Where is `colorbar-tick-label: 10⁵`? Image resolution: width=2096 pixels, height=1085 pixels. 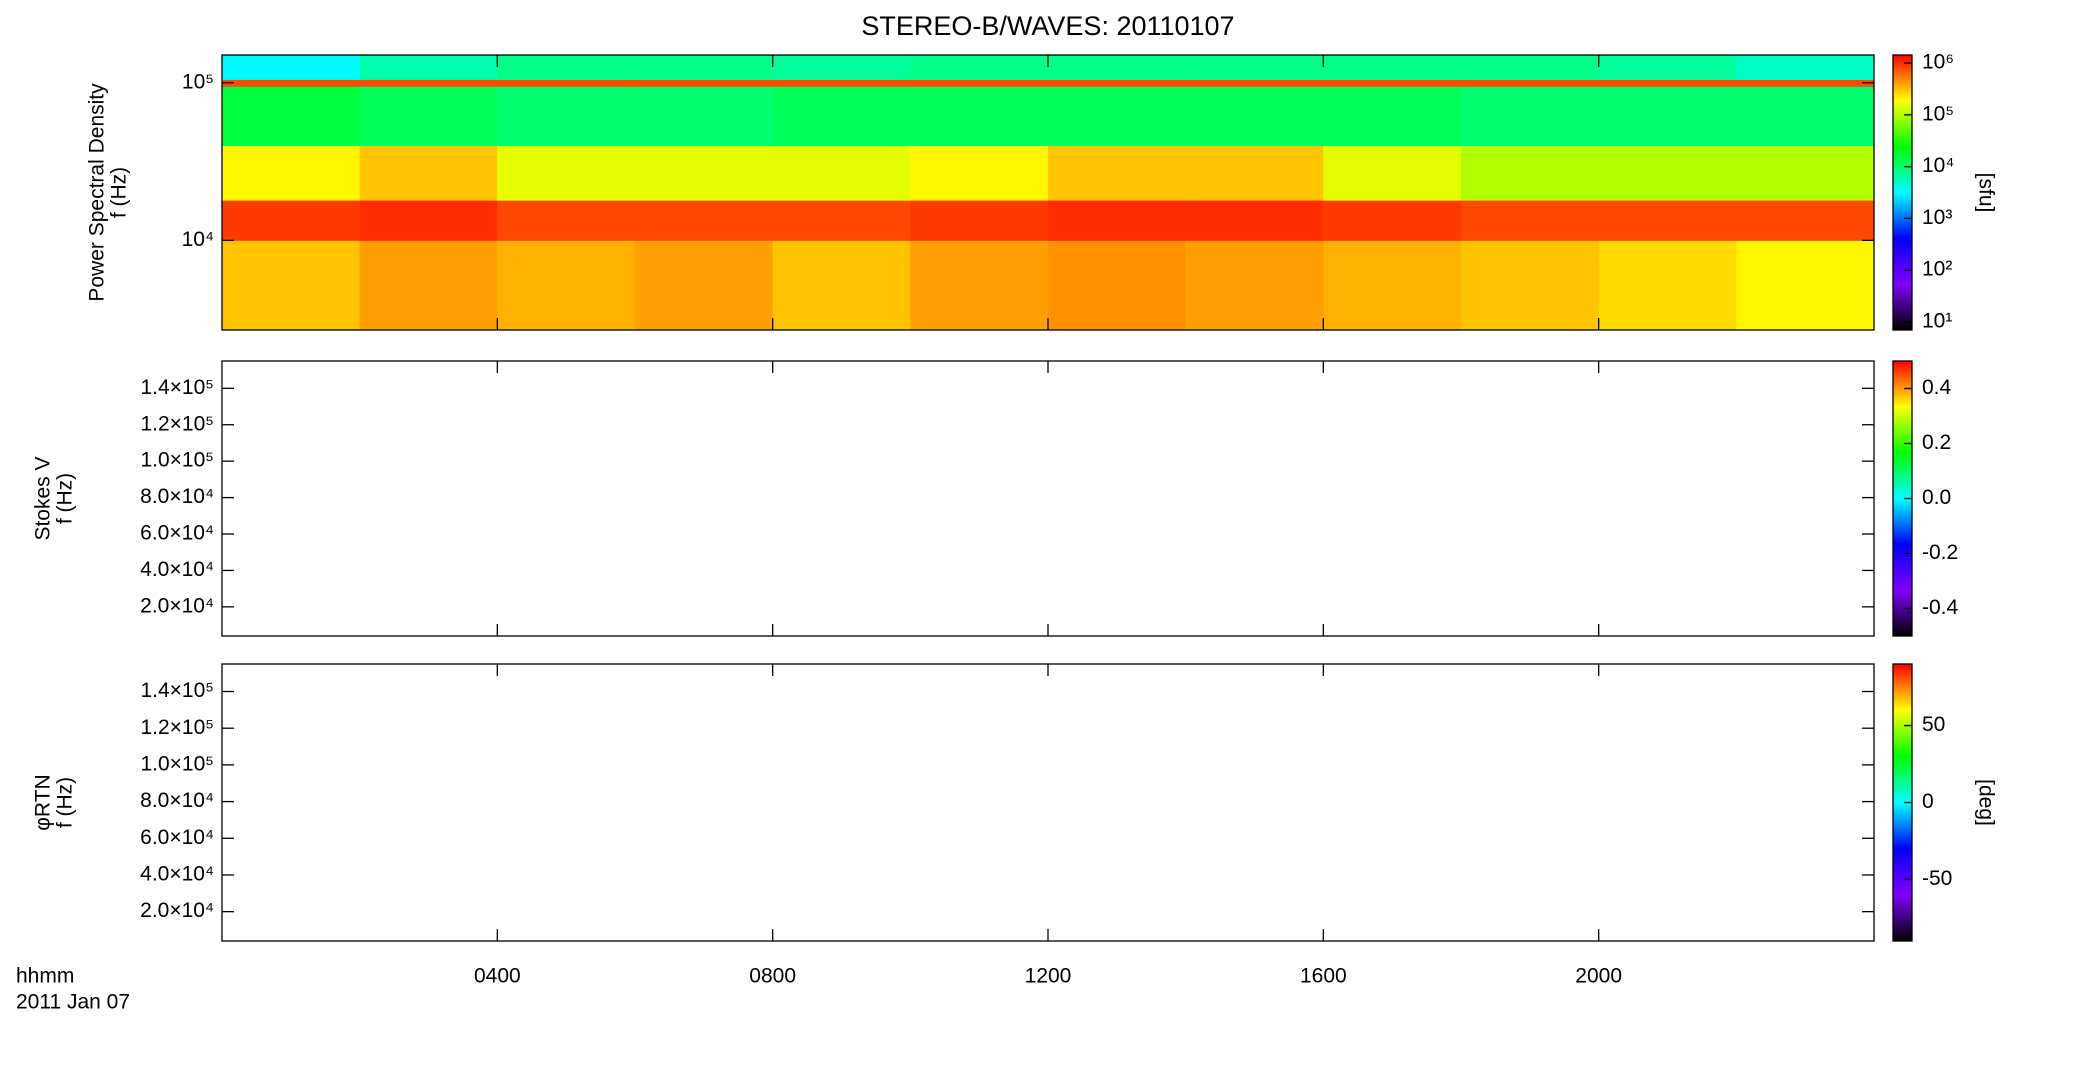 colorbar-tick-label: 10⁵ is located at coordinates (1938, 113).